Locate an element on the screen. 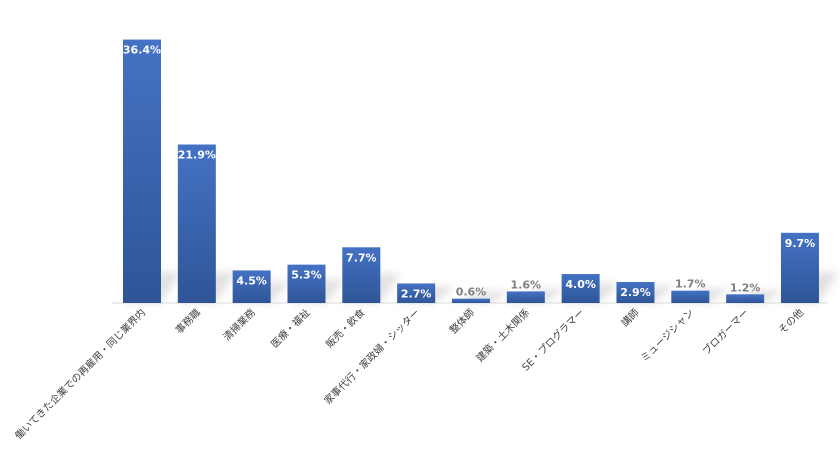 The height and width of the screenshot is (465, 840). value-label-8: 4.0% is located at coordinates (580, 284).